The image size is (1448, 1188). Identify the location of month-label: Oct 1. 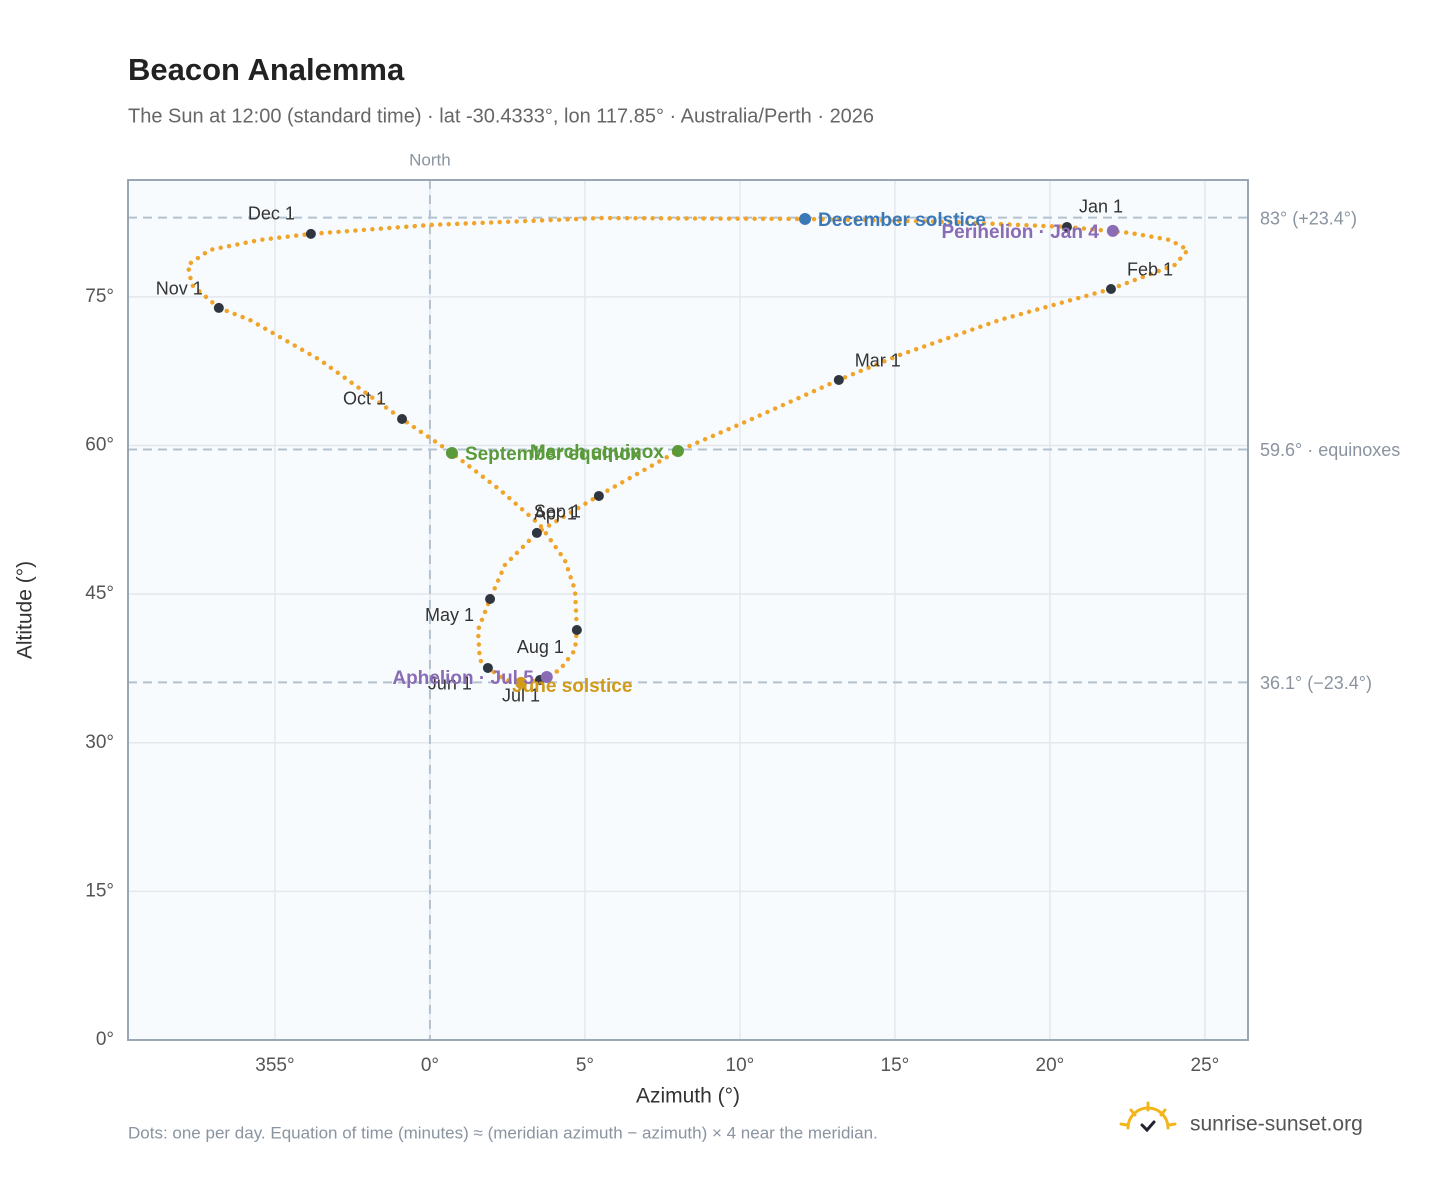
(364, 399).